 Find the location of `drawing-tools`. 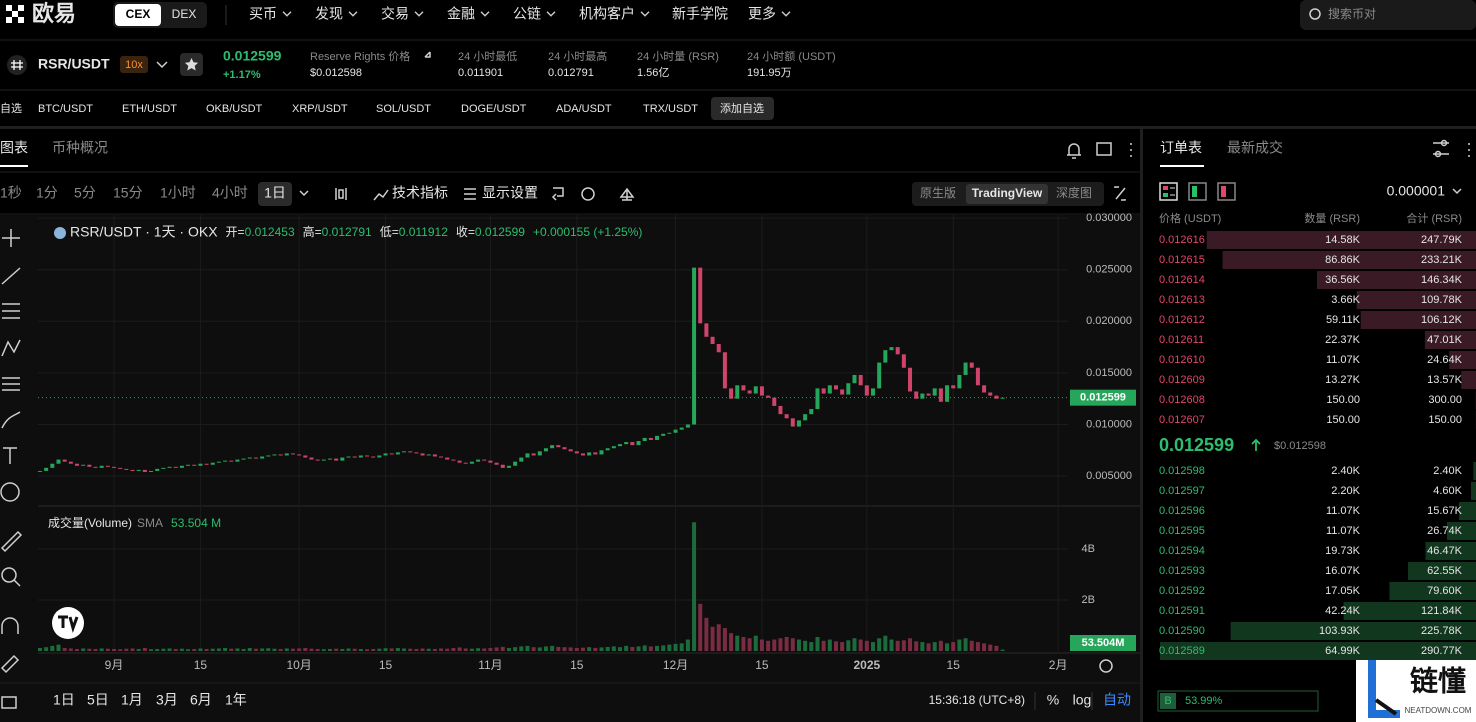

drawing-tools is located at coordinates (11, 469).